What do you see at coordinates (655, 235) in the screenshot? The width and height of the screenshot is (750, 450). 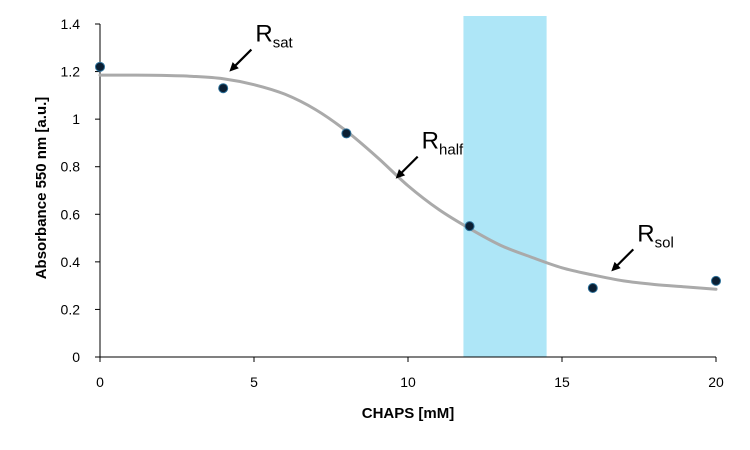 I see `annotation-label: Rsol` at bounding box center [655, 235].